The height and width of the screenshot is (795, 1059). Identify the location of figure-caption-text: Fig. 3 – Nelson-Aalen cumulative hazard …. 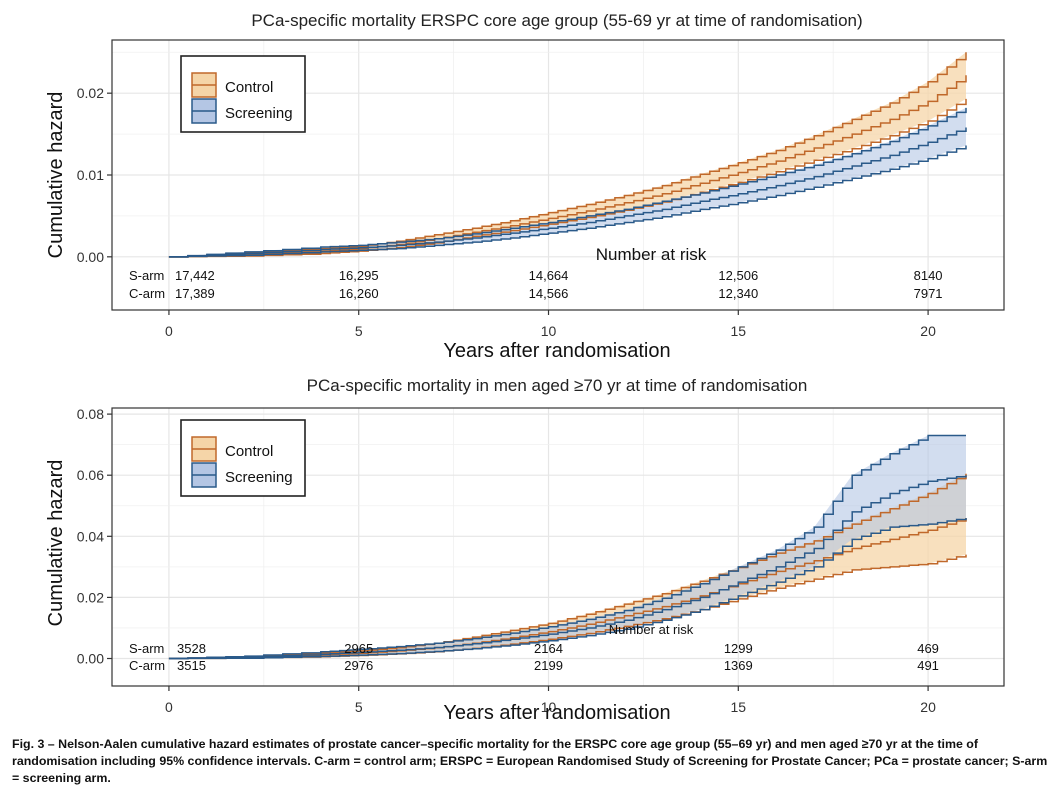
(530, 761).